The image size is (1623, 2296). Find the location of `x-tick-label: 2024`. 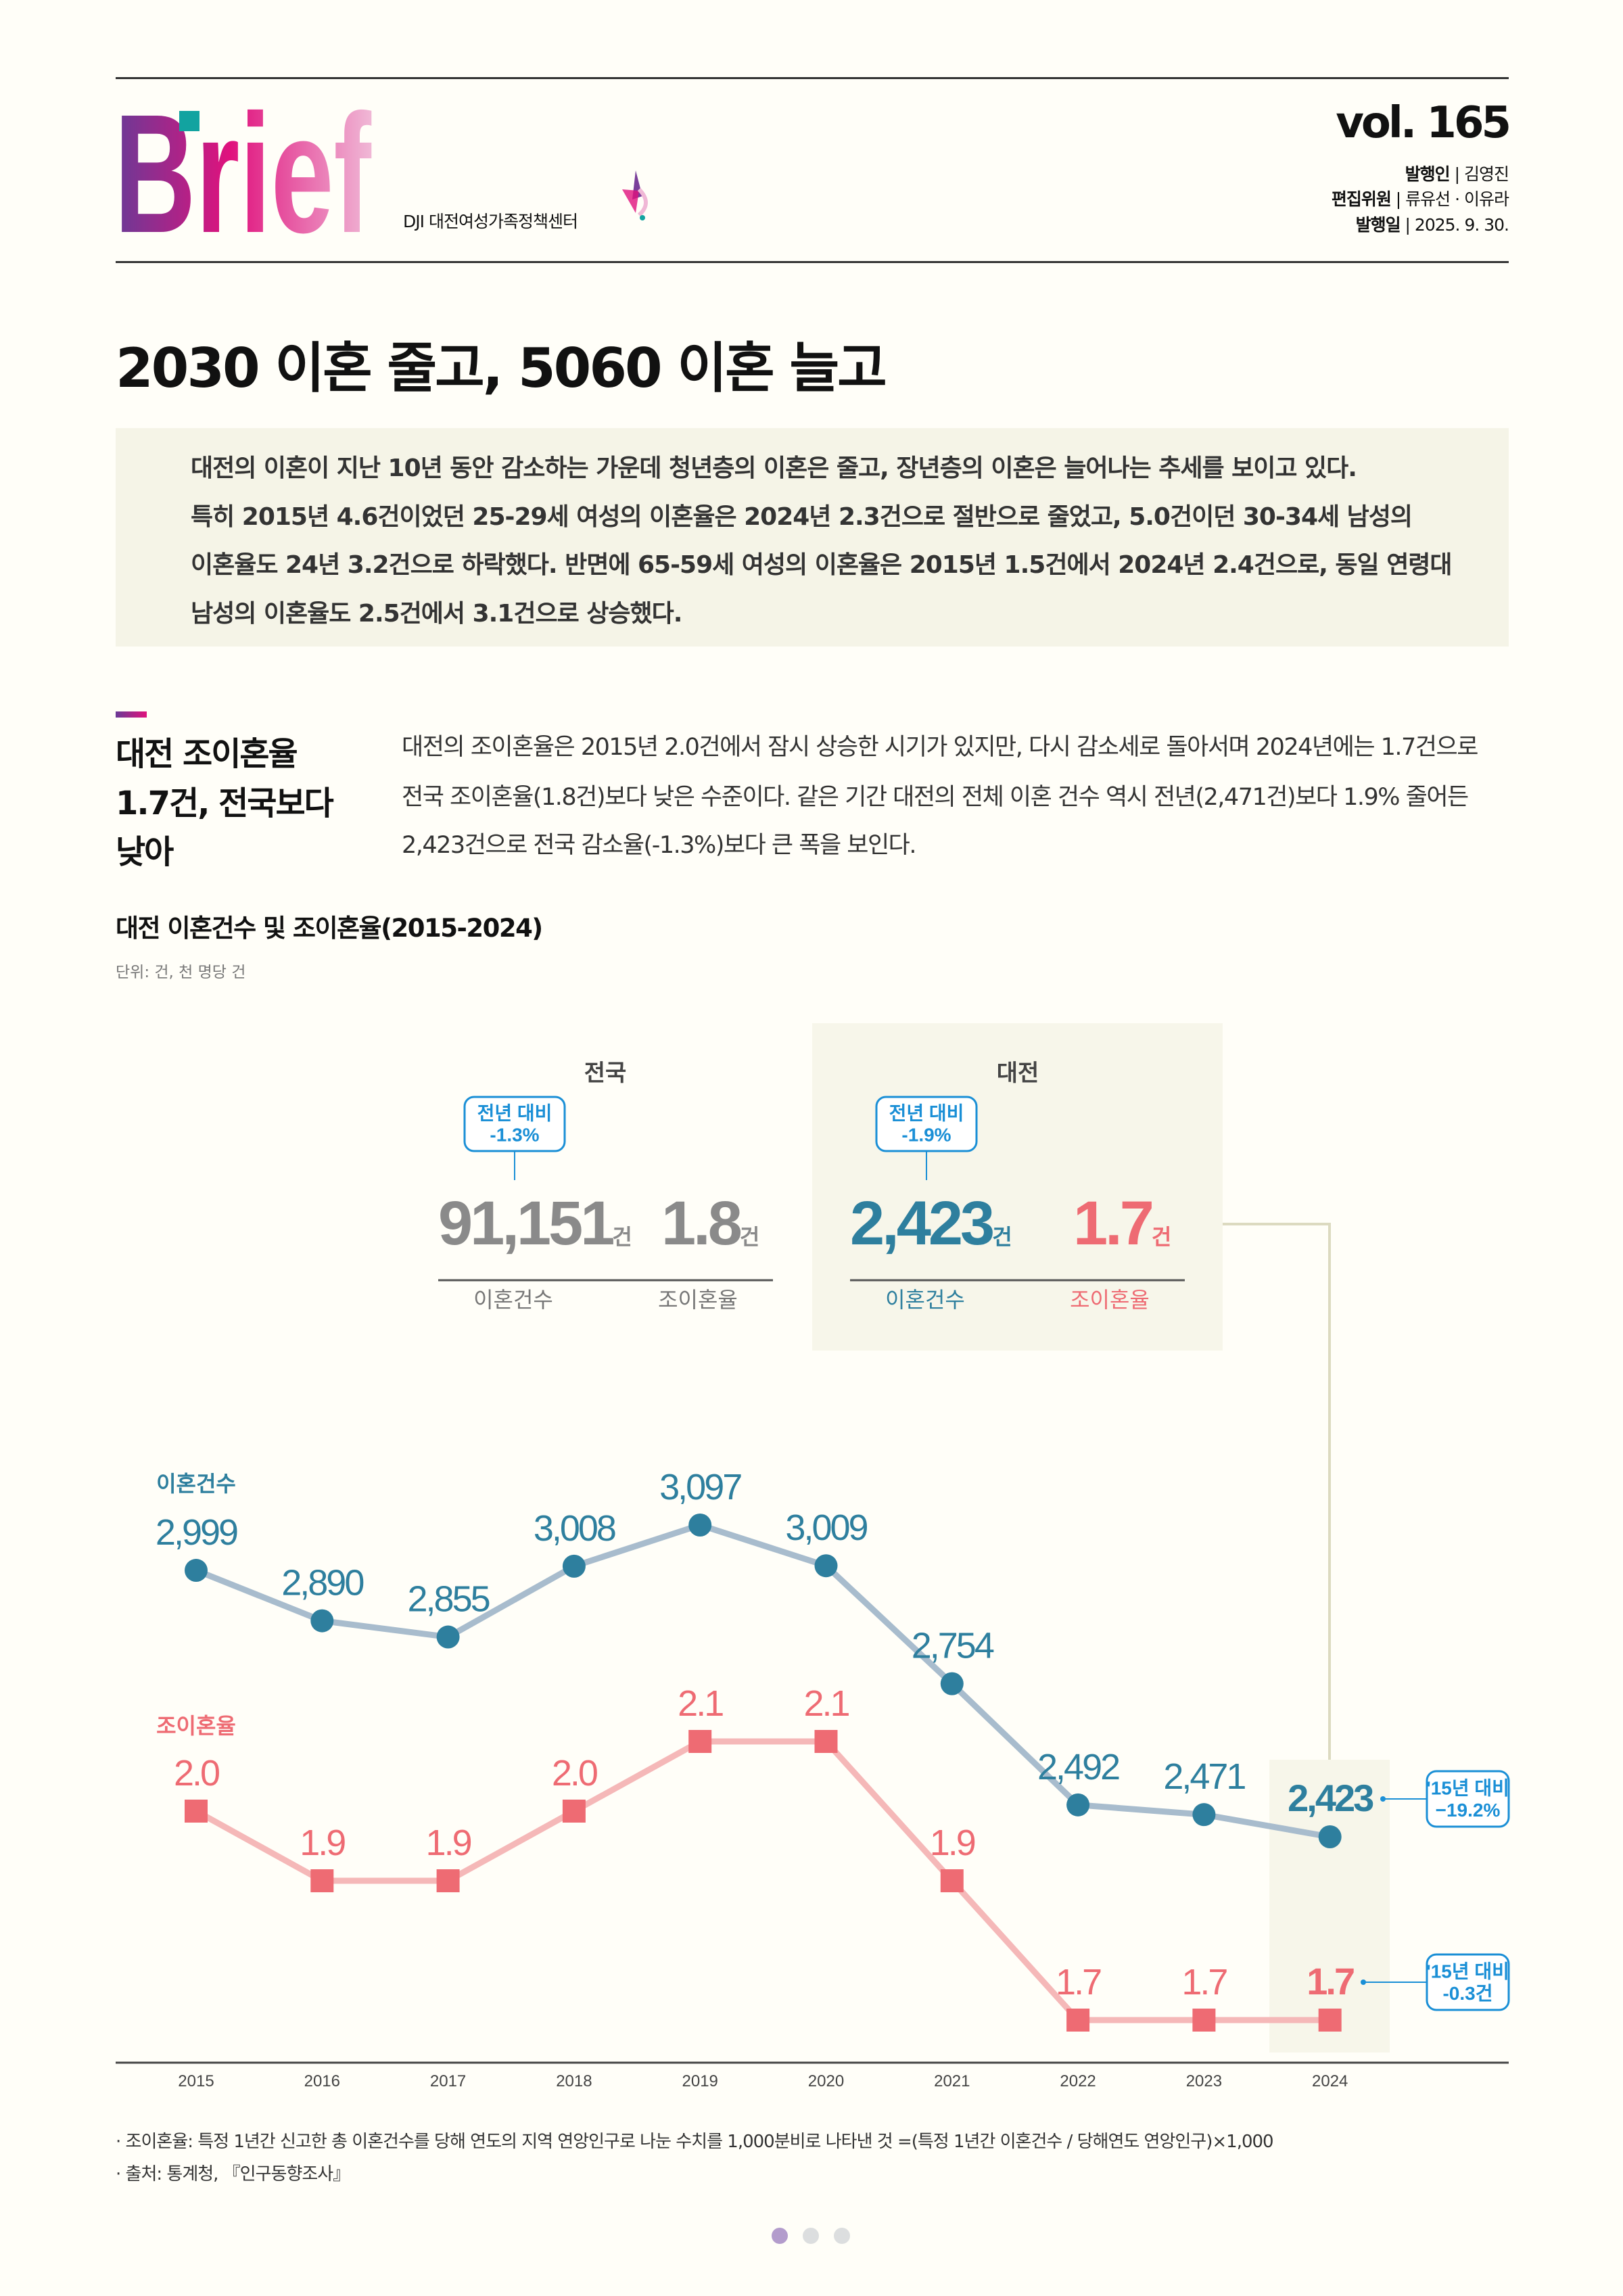

x-tick-label: 2024 is located at coordinates (1330, 2081).